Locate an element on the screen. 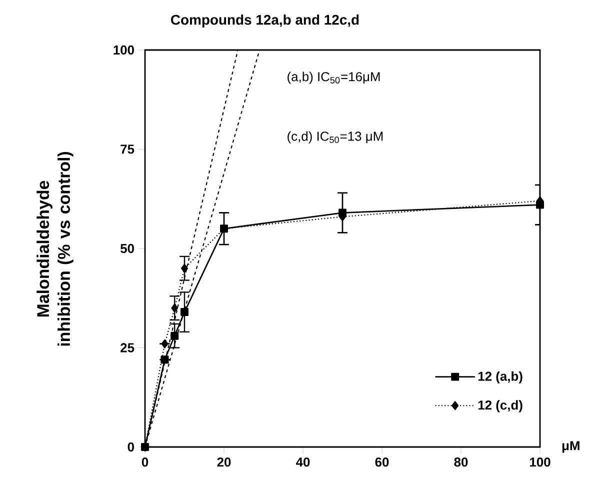 This screenshot has width=601, height=483. x-axis-title: μM is located at coordinates (571, 447).